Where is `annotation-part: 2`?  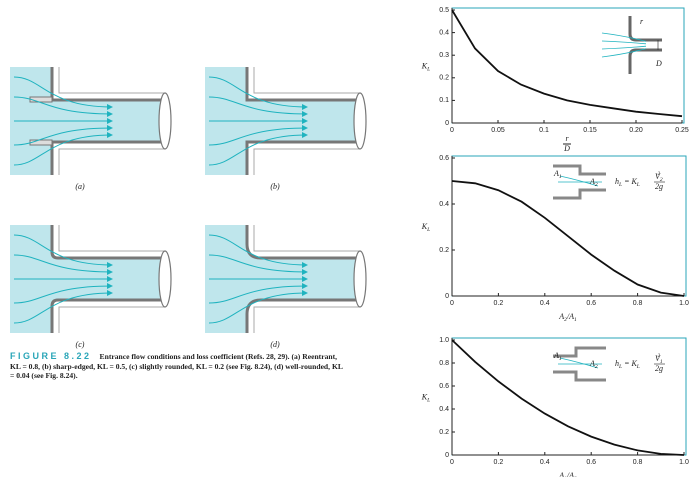
annotation-part: 2 is located at coordinates (596, 367).